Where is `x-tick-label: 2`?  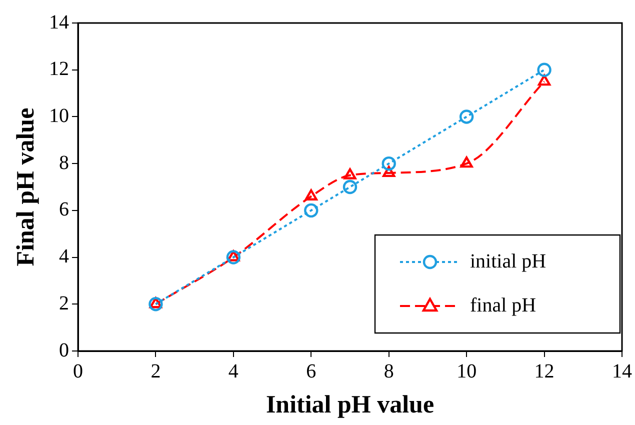
x-tick-label: 2 is located at coordinates (155, 371).